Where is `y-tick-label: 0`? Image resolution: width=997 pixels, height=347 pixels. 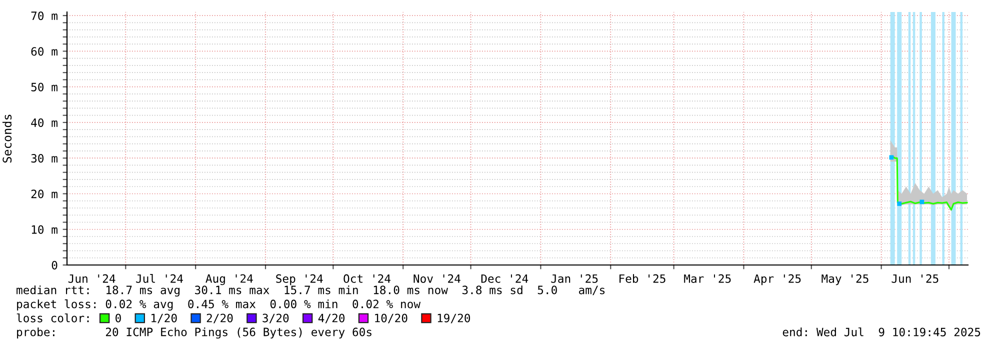 y-tick-label: 0 is located at coordinates (55, 265).